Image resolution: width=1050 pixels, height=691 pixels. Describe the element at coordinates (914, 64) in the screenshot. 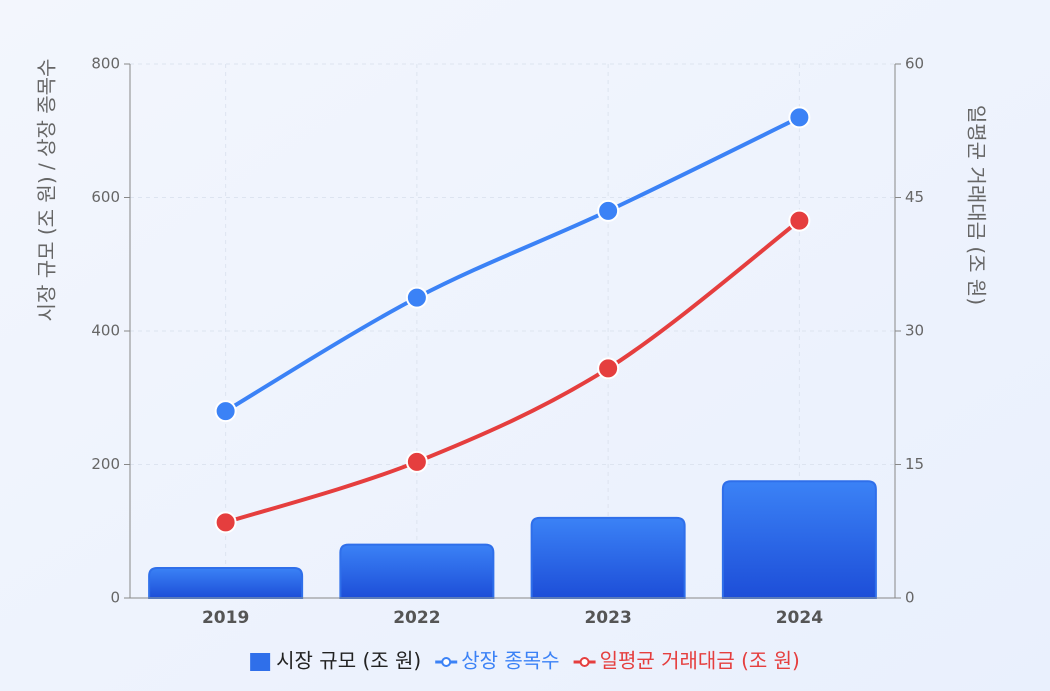

I see `y2-tick-label: 60` at that location.